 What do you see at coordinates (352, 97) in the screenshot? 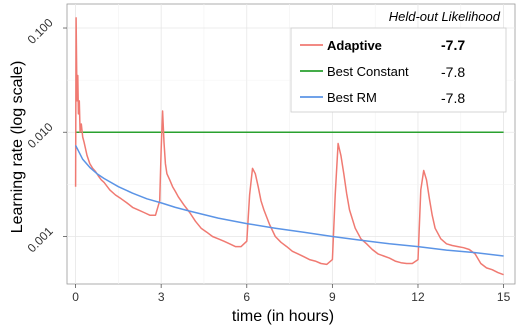
I see `legend-label-best-rm: Best RM` at bounding box center [352, 97].